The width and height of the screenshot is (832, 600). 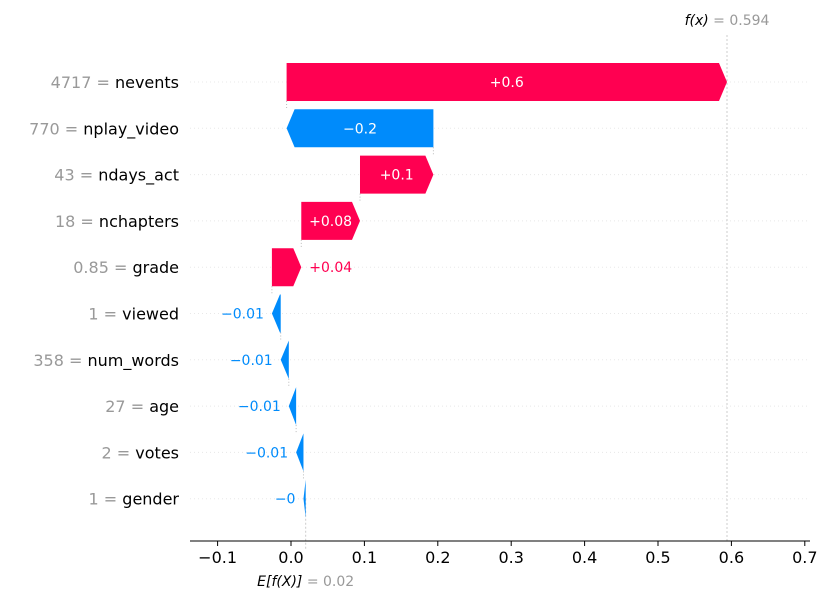 I want to click on x-tick-label: 0.1, so click(x=364, y=557).